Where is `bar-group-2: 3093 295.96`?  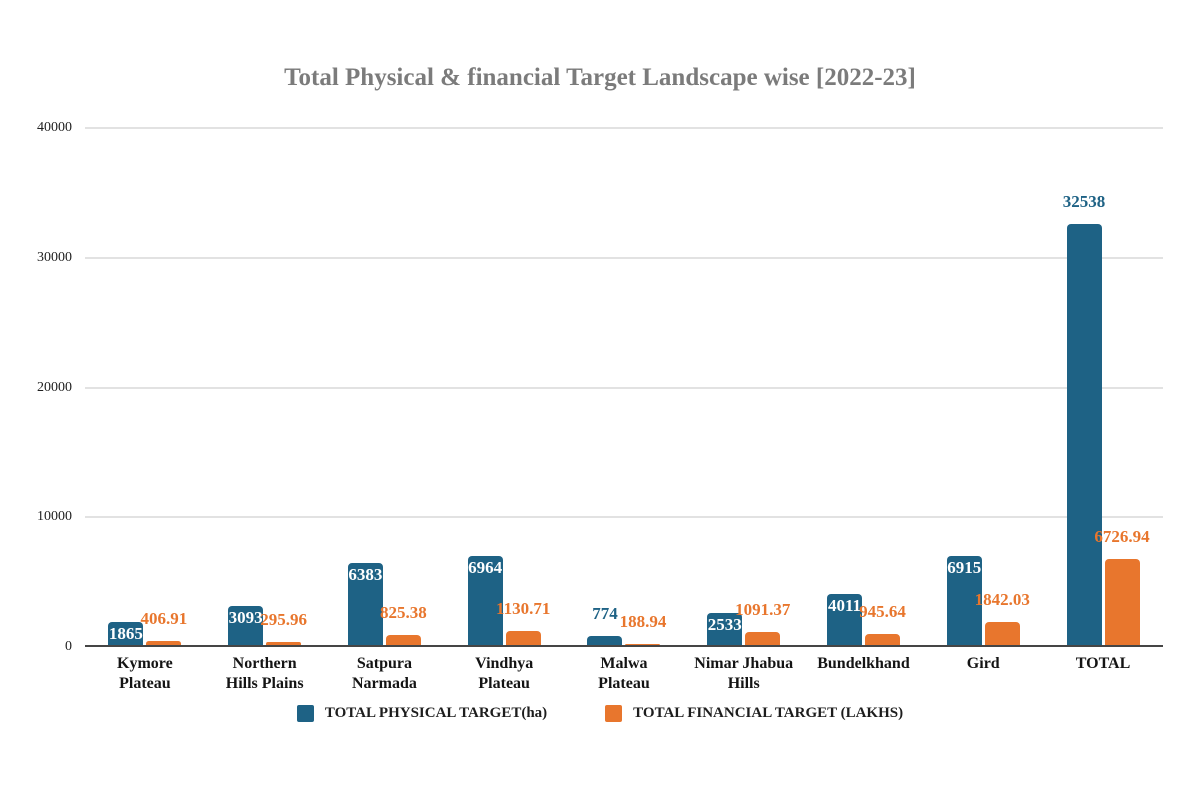 bar-group-2: 3093 295.96 is located at coordinates (265, 386).